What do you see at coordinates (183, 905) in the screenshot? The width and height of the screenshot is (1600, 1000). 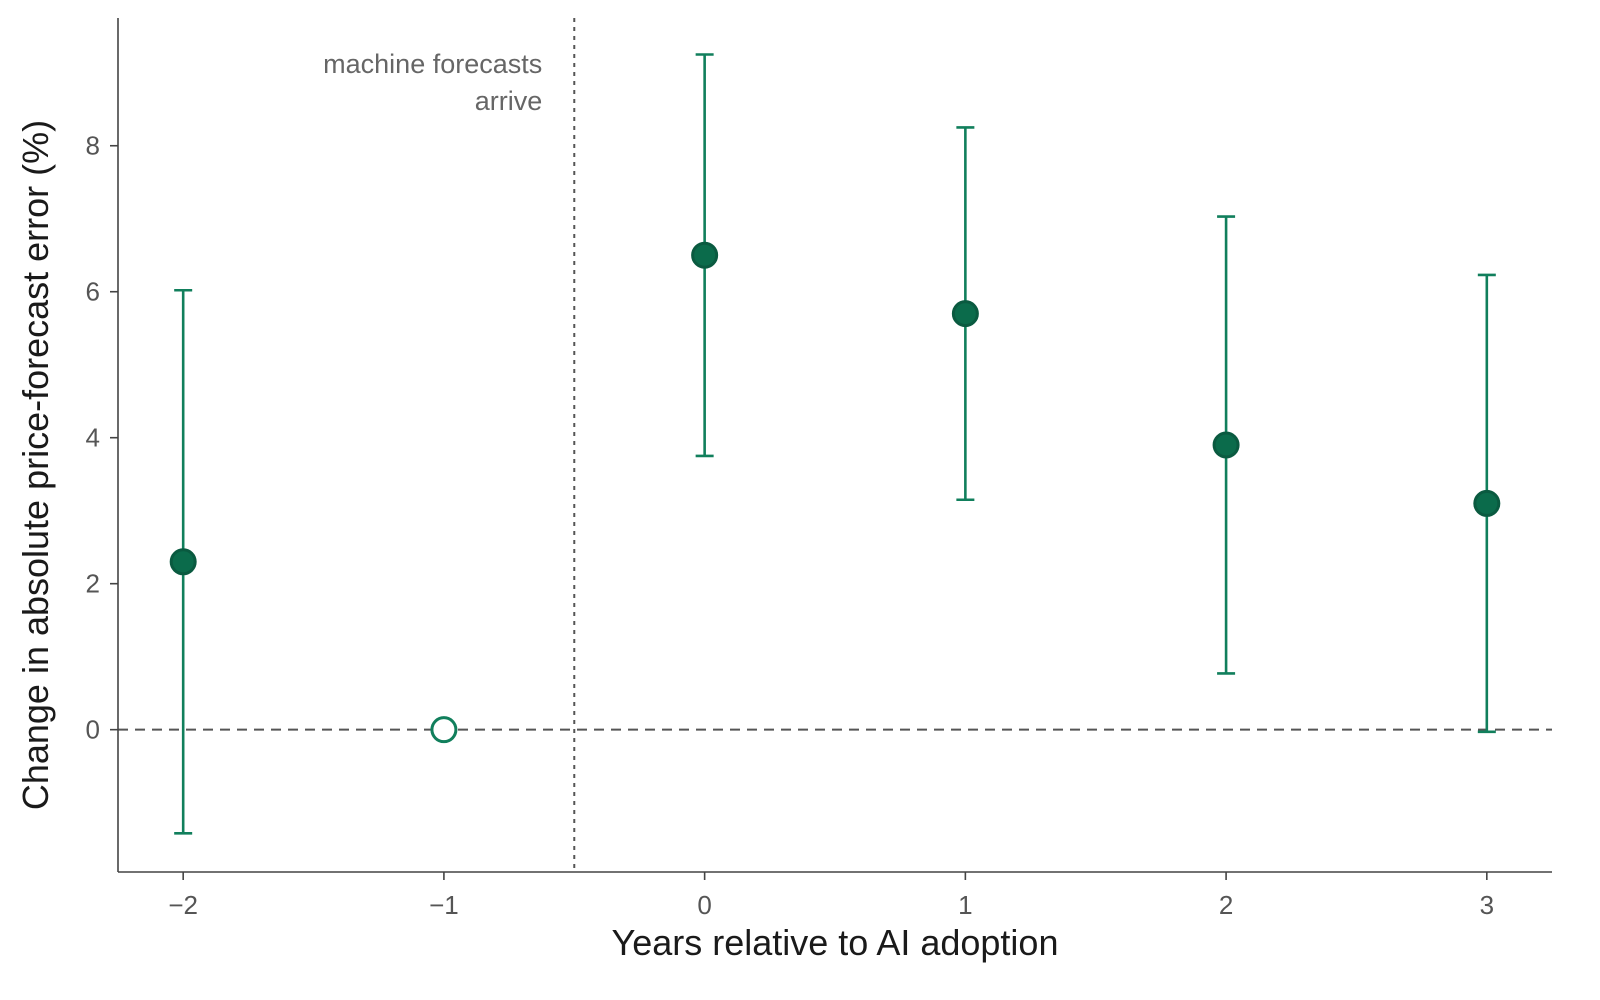 I see `x-tick-label: −2` at bounding box center [183, 905].